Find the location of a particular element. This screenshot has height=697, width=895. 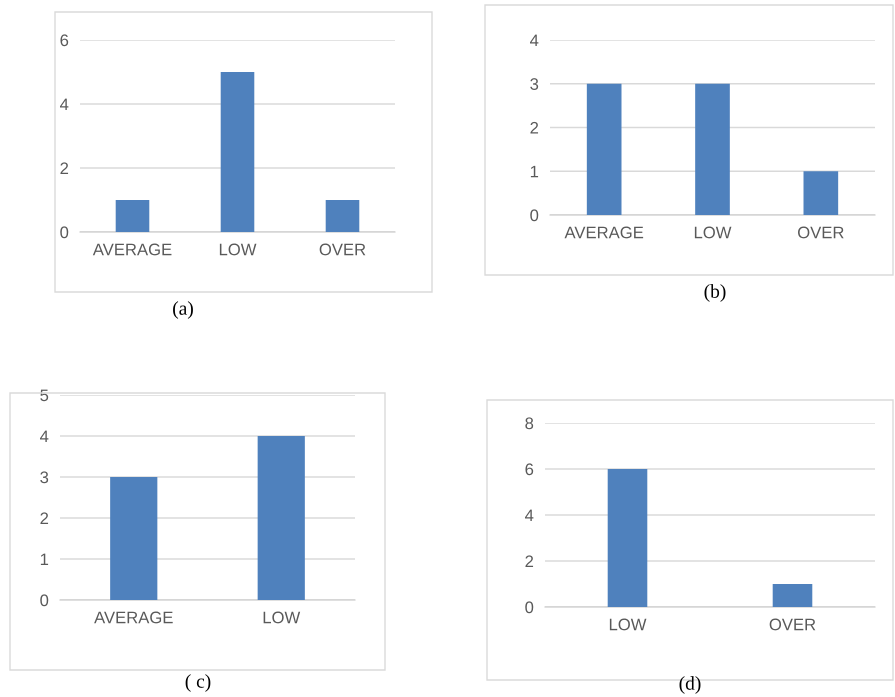

text: (a) is located at coordinates (183, 310).